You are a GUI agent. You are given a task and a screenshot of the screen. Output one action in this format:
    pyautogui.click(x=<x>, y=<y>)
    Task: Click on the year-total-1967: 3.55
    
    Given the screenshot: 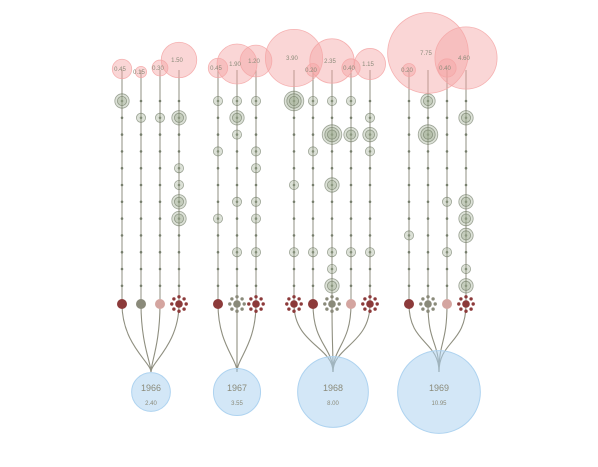 What is the action you would take?
    pyautogui.click(x=237, y=404)
    